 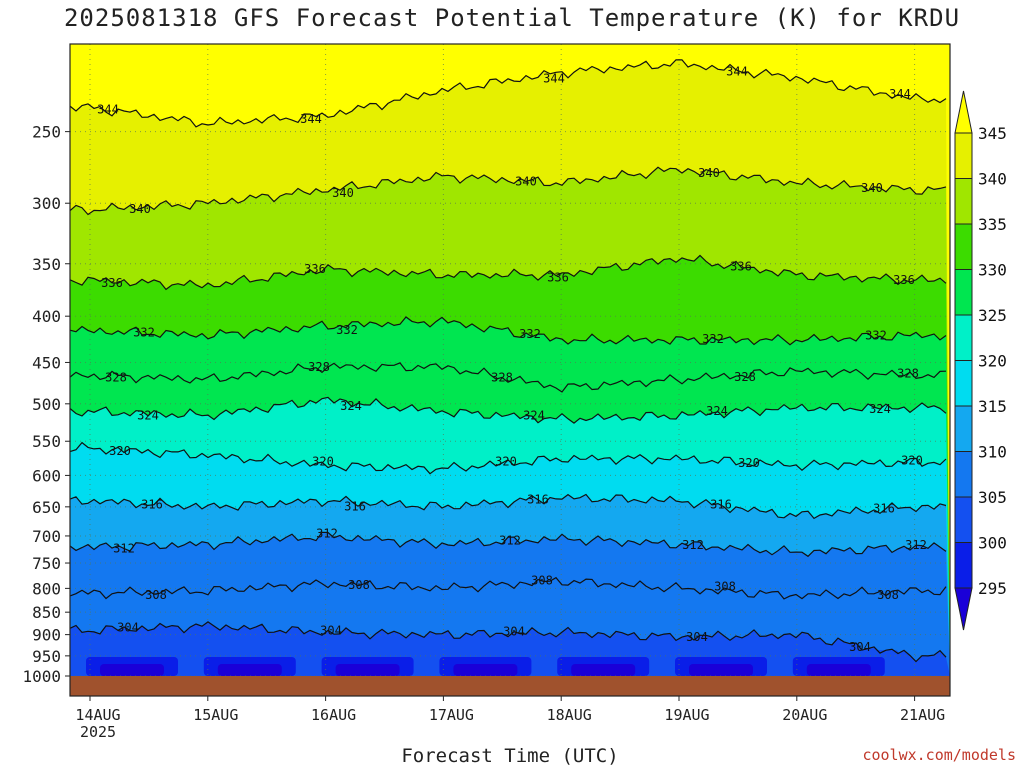 What do you see at coordinates (46, 563) in the screenshot?
I see `y-tick-label: 750` at bounding box center [46, 563].